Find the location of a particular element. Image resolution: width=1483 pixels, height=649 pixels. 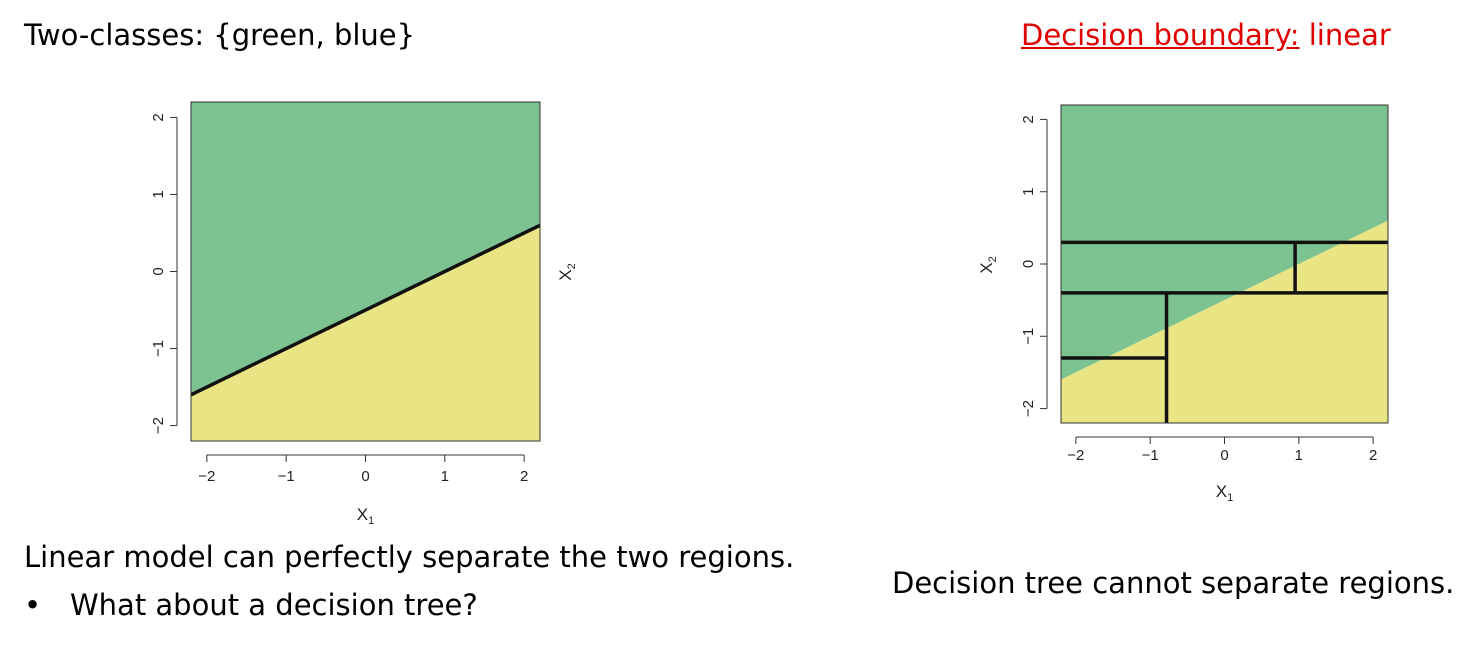

title-right-underlined: Decision boundary: is located at coordinates (1160, 35).